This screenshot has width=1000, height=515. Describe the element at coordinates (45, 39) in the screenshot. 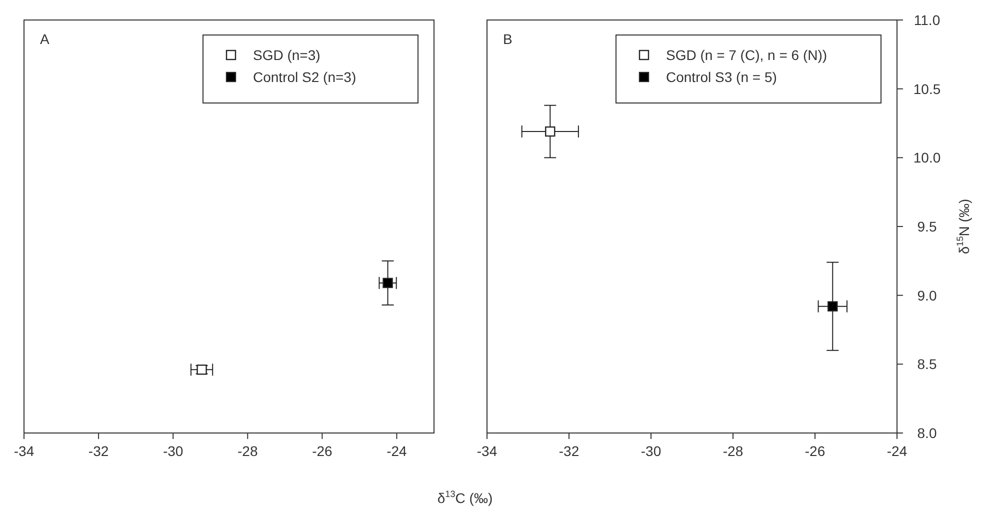

I see `annotation: A` at that location.